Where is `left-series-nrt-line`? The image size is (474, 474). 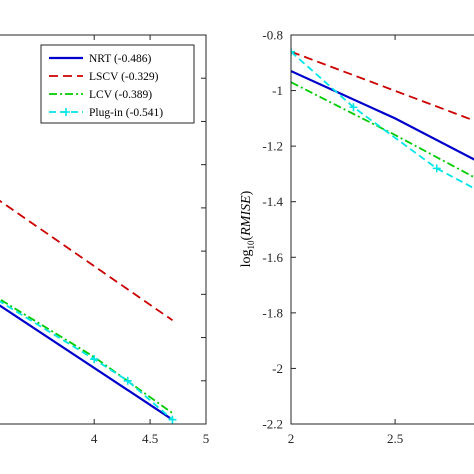 left-series-nrt-line is located at coordinates (87, 362).